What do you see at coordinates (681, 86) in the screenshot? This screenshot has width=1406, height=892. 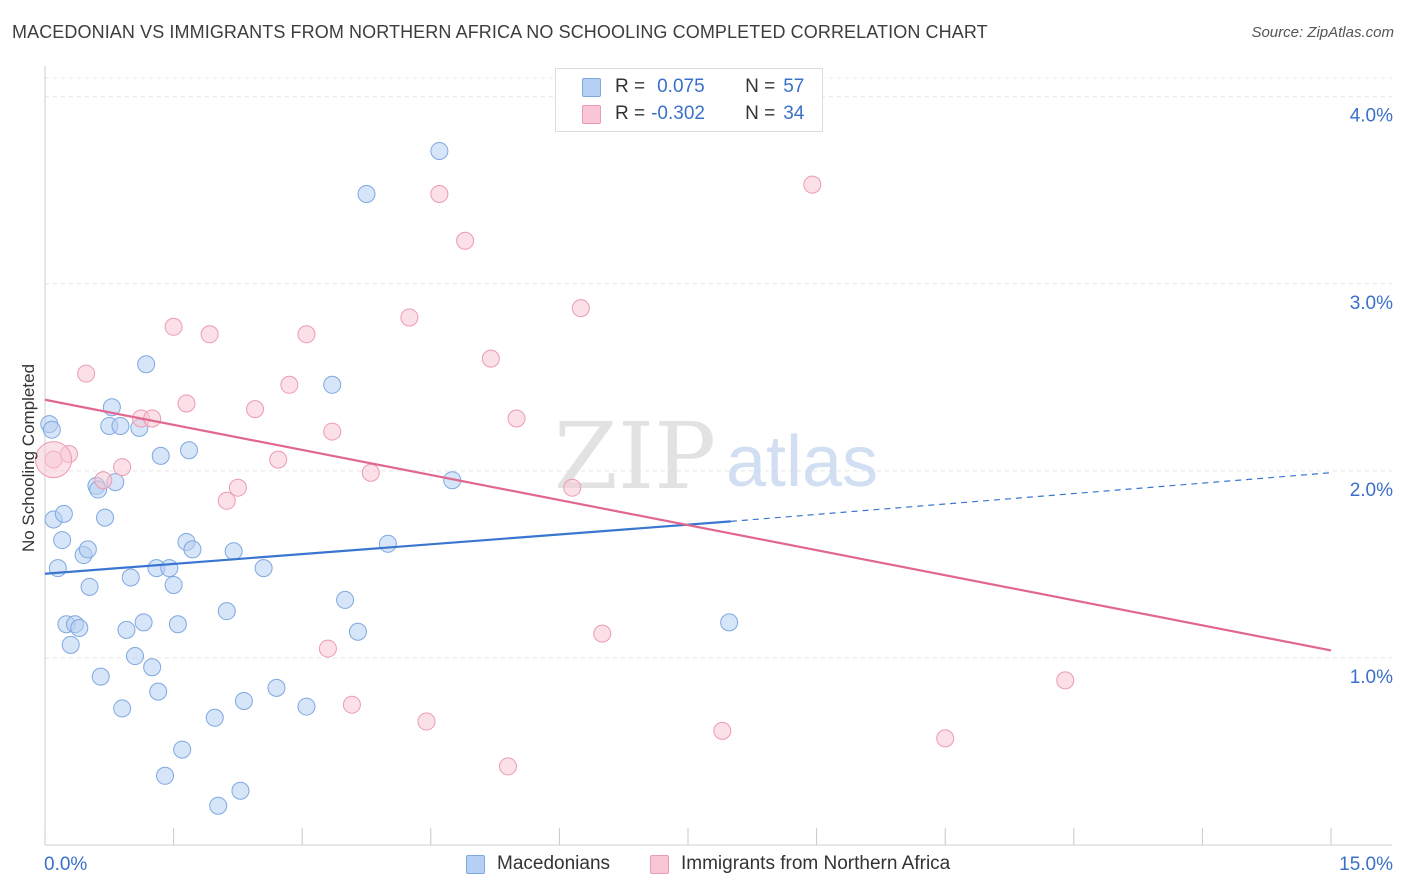 I see `r-value: 0.075` at bounding box center [681, 86].